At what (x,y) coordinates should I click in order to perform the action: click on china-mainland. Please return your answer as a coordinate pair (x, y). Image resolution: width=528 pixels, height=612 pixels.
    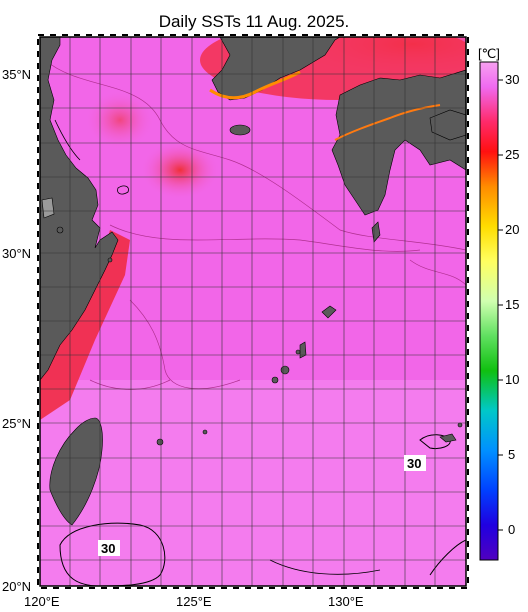
    Looking at the image, I should click on (79, 209).